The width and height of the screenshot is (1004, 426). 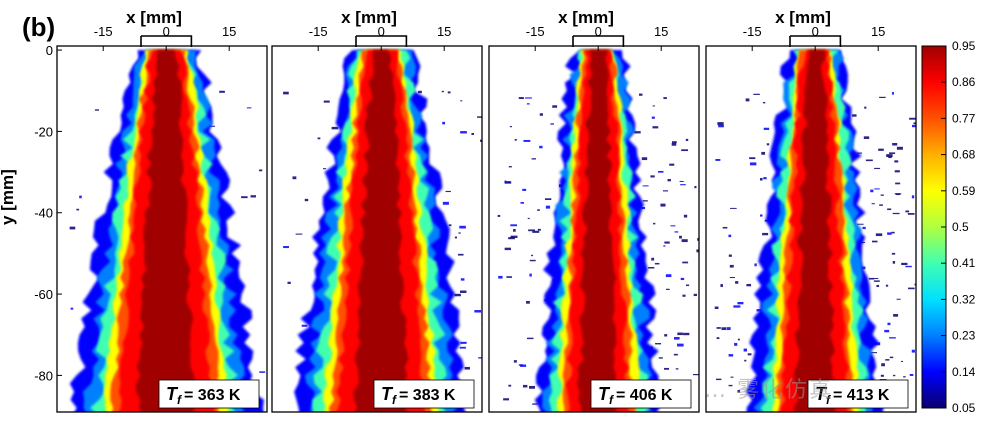 What do you see at coordinates (964, 155) in the screenshot?
I see `colorbar-tick-label: 0.68` at bounding box center [964, 155].